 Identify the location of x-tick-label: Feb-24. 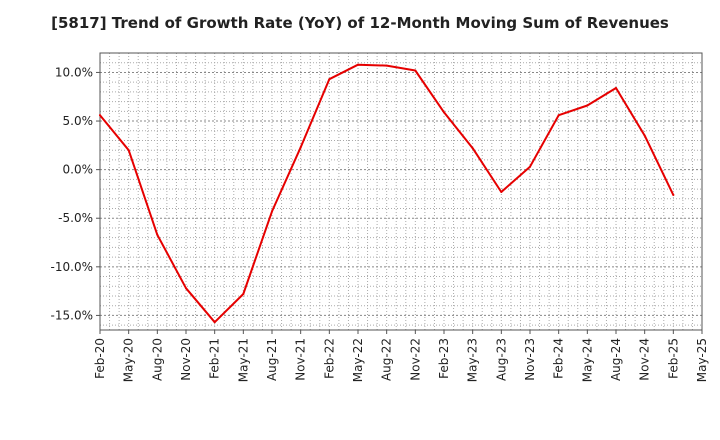
(559, 358).